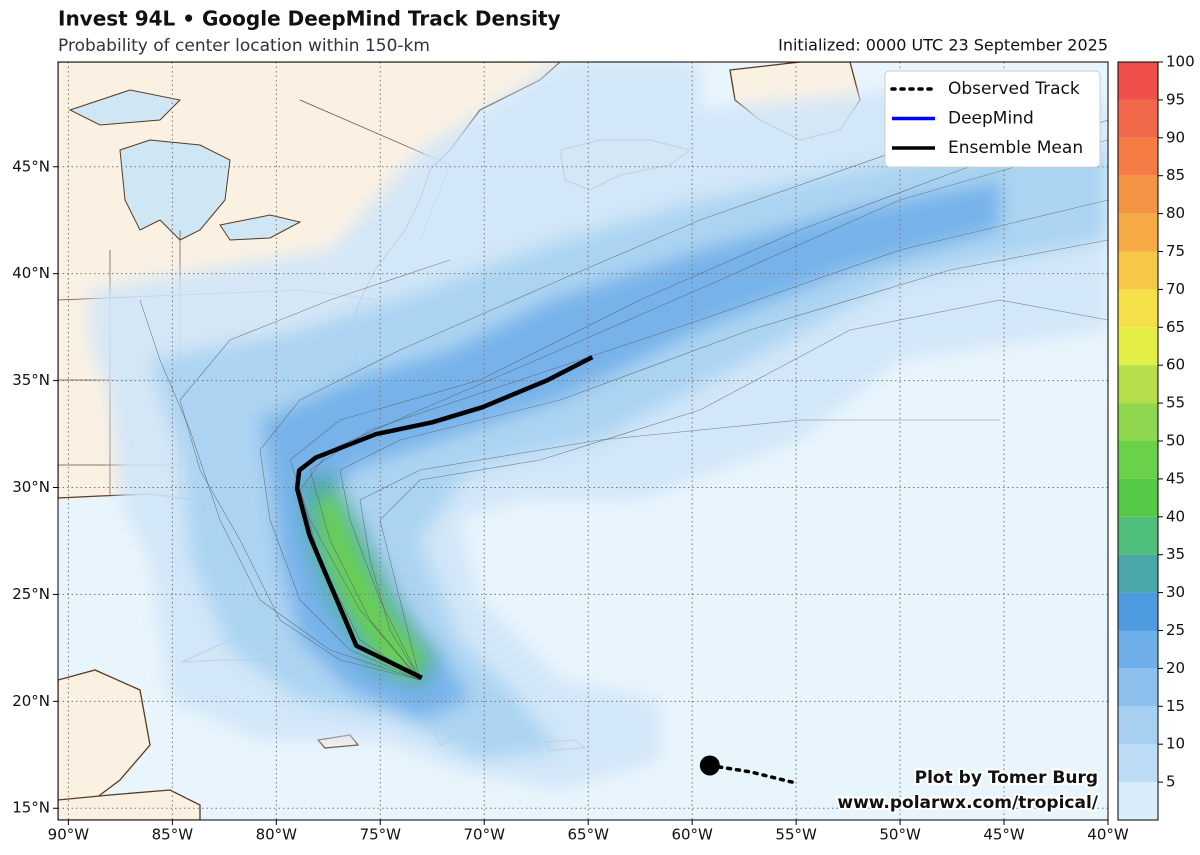 This screenshot has height=855, width=1200. What do you see at coordinates (943, 45) in the screenshot?
I see `init-time: Initialized: 0000 UTC 23 September 2025` at bounding box center [943, 45].